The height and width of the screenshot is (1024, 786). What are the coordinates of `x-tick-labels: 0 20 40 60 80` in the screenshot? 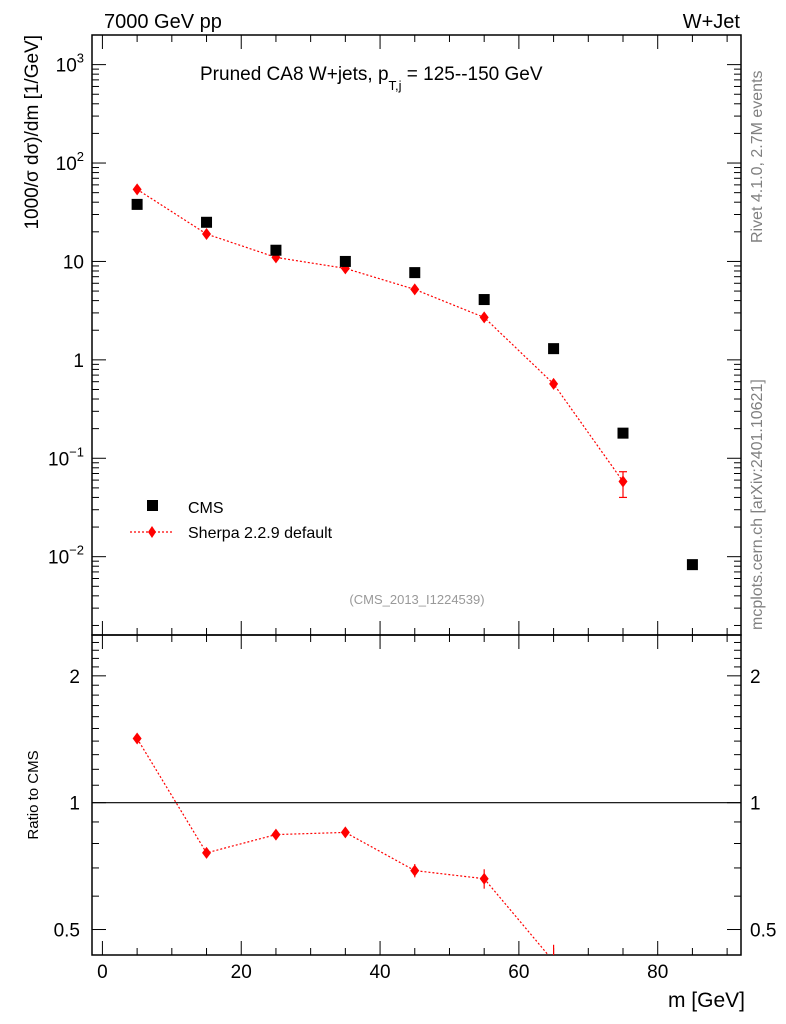 It's located at (382, 972).